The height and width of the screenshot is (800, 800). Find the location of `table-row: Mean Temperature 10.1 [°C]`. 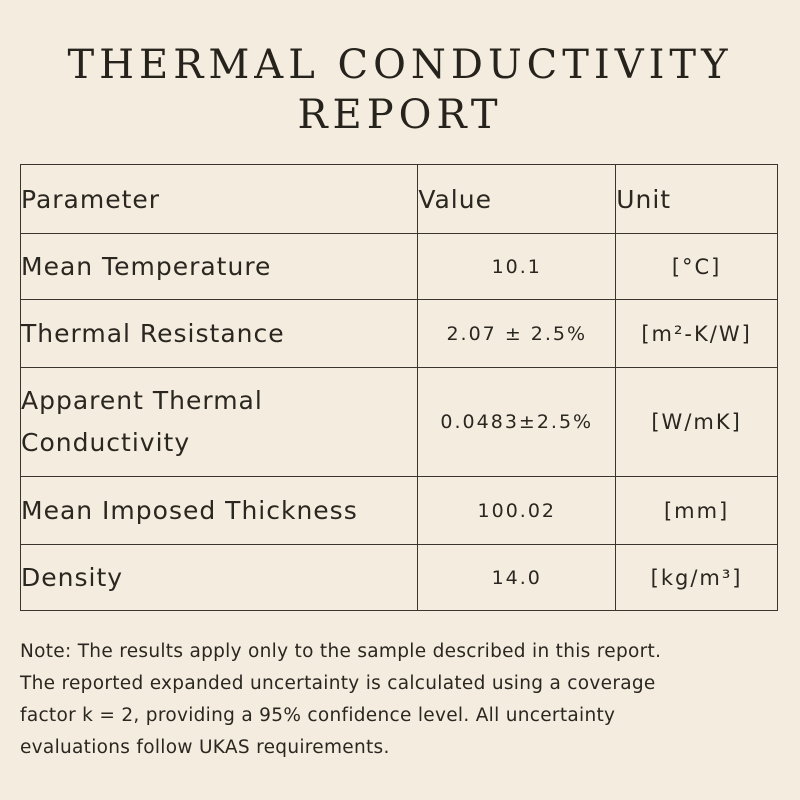

table-row: Mean Temperature 10.1 [°C] is located at coordinates (398, 266).